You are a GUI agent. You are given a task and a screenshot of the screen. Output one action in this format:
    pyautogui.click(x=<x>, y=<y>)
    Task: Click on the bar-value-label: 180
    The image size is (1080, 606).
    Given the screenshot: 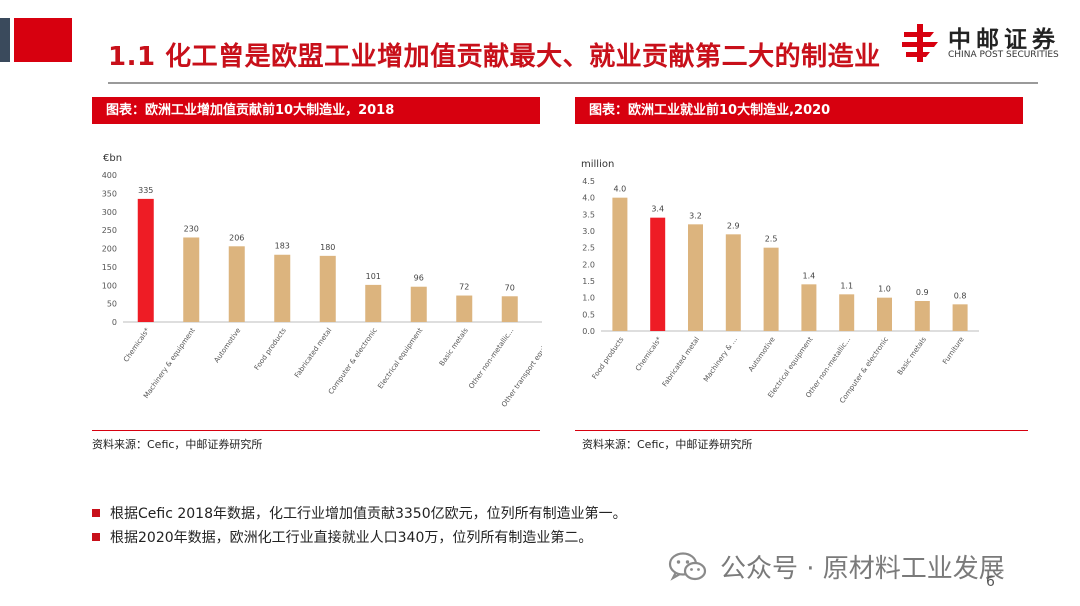 What is the action you would take?
    pyautogui.click(x=327, y=247)
    